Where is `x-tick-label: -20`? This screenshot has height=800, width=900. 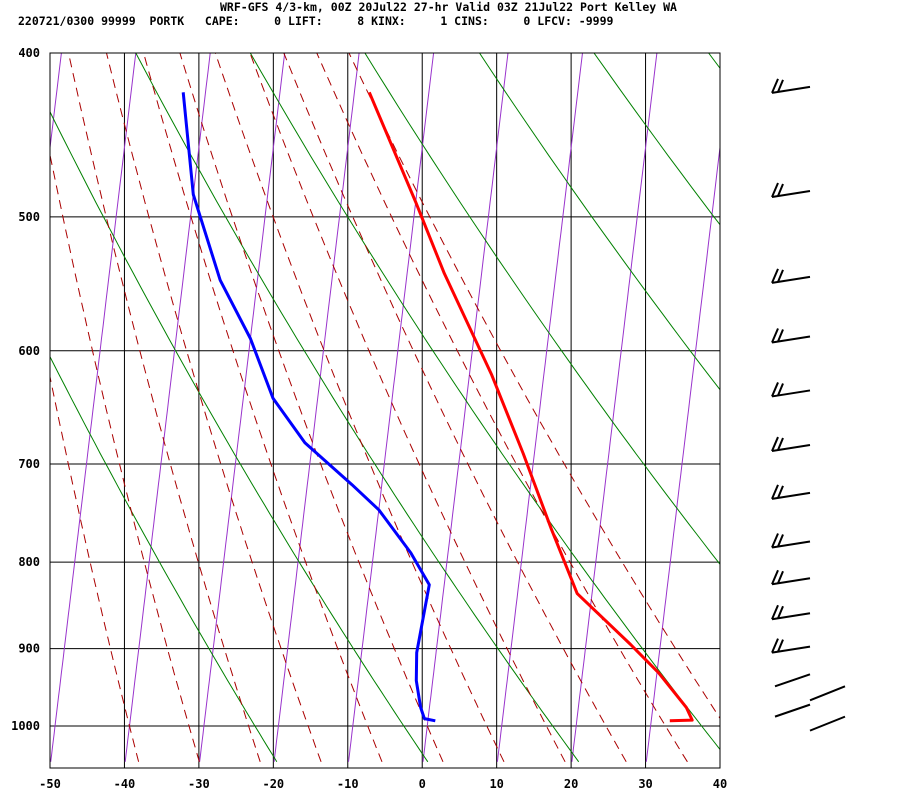
x-tick-label: -20 is located at coordinates (273, 784).